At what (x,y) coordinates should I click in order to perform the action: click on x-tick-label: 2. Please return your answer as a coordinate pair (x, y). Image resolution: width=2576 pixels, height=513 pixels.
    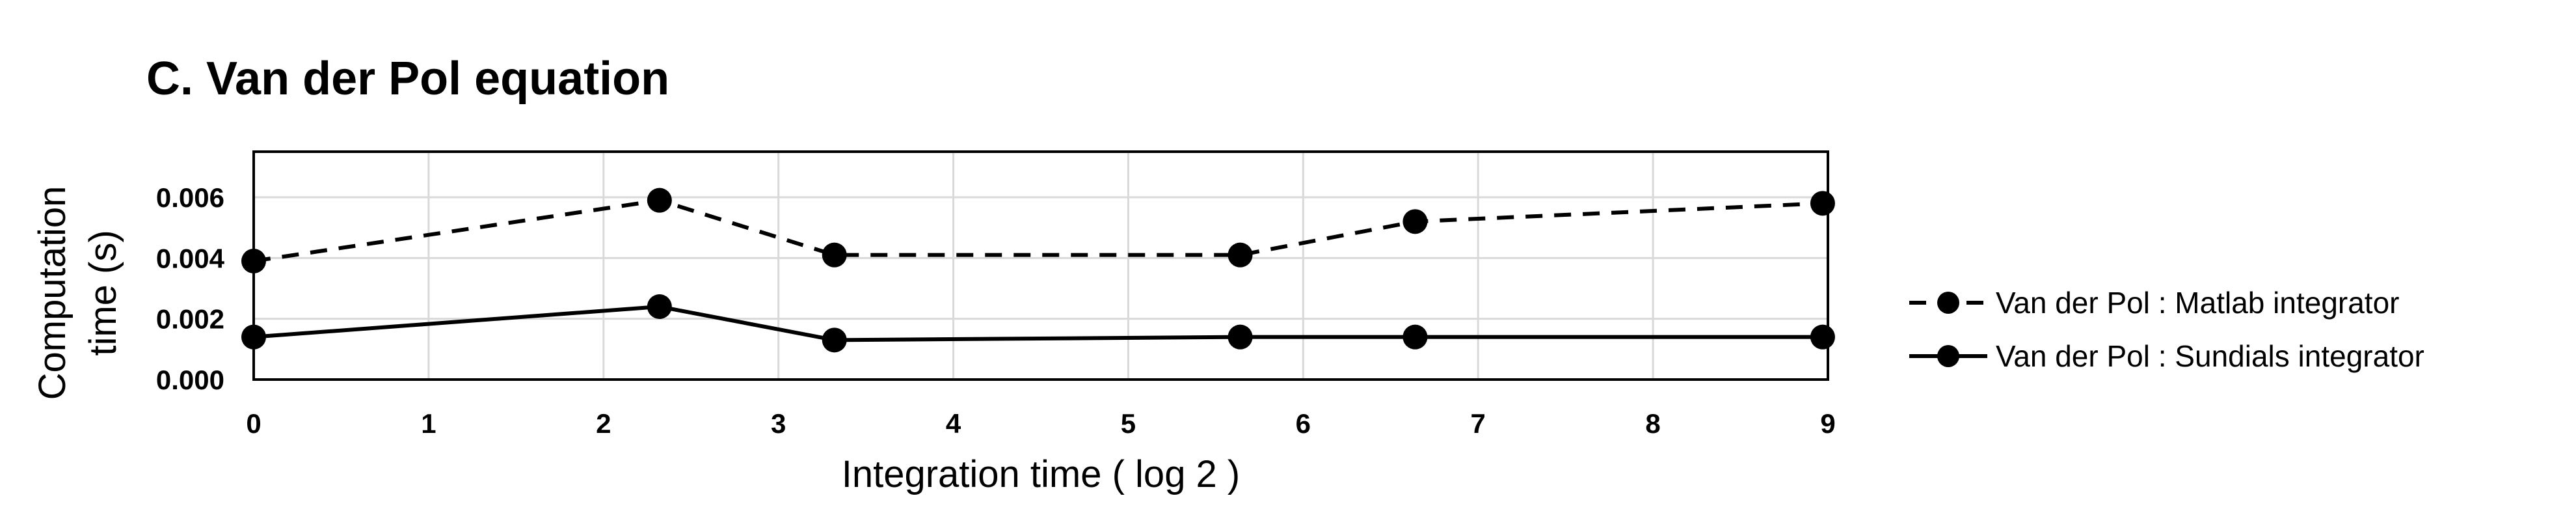
    Looking at the image, I should click on (603, 423).